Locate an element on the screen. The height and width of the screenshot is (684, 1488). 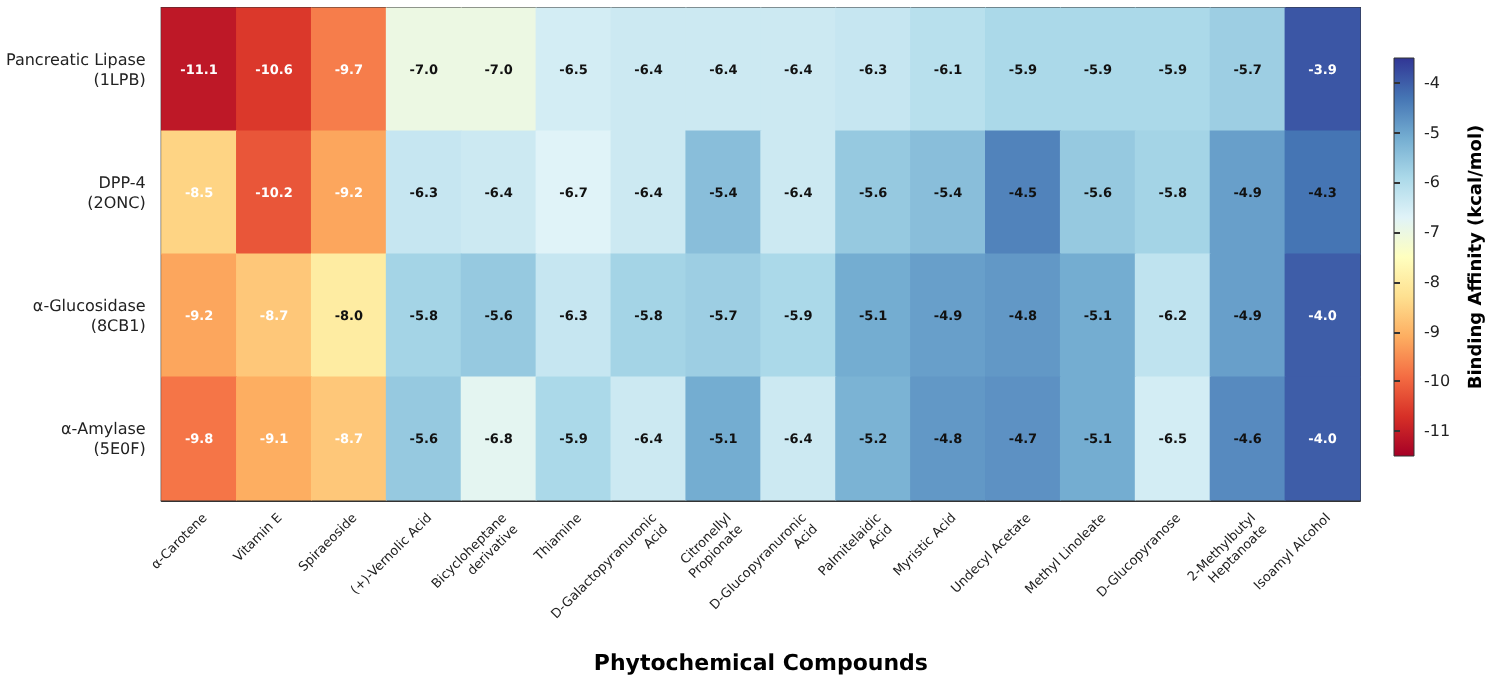
color-bar-label: -9 is located at coordinates (1432, 331).